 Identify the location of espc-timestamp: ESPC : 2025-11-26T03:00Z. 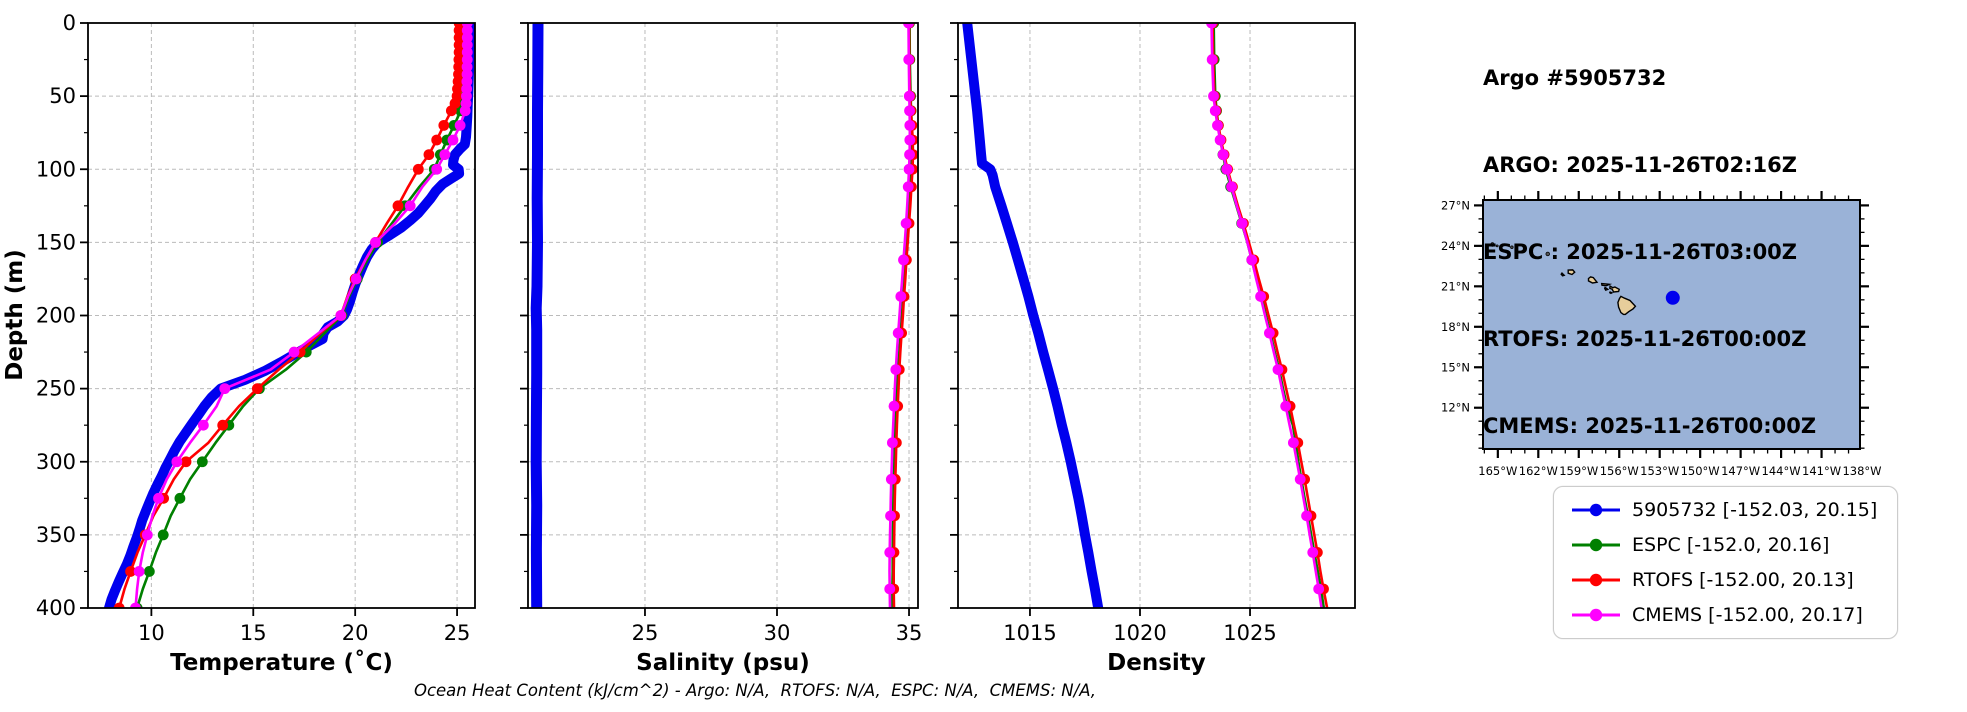
(1640, 252).